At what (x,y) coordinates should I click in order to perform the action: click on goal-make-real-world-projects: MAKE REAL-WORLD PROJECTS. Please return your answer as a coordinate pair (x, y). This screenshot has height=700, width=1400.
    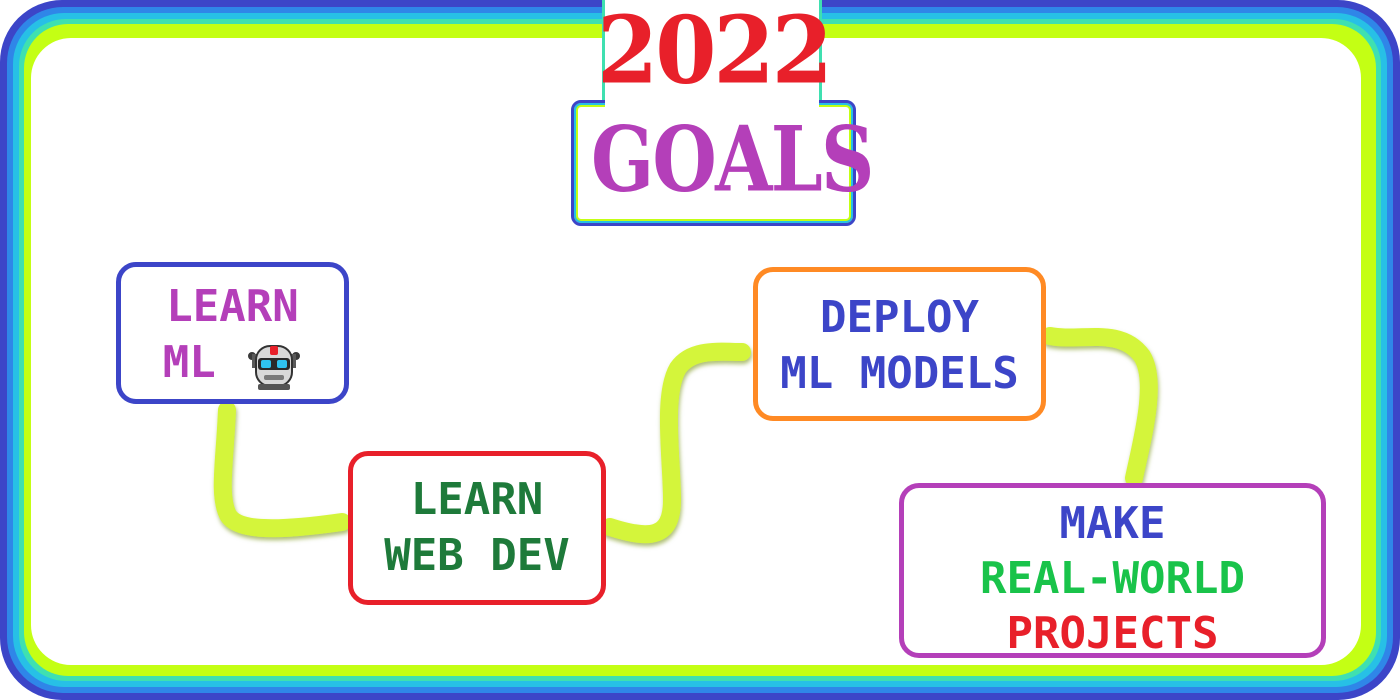
    Looking at the image, I should click on (1112, 571).